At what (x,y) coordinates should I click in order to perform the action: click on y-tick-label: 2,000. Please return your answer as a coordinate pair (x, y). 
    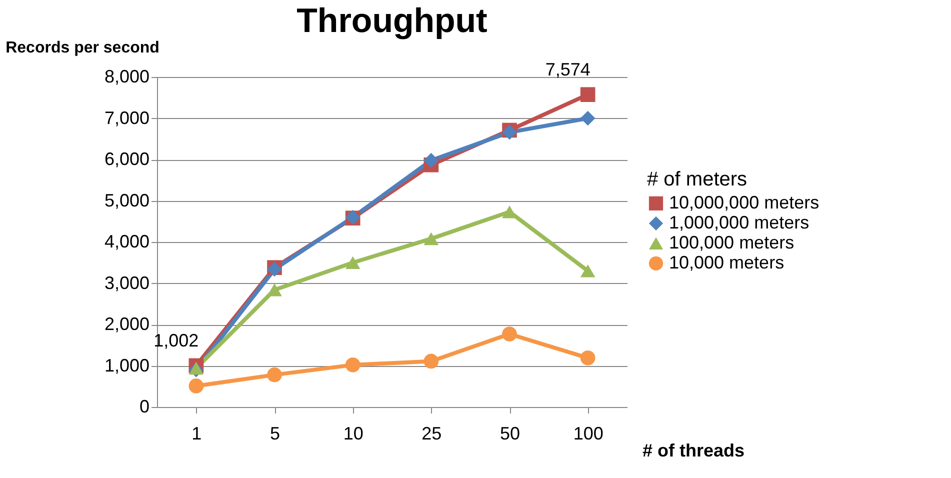
    Looking at the image, I should click on (127, 324).